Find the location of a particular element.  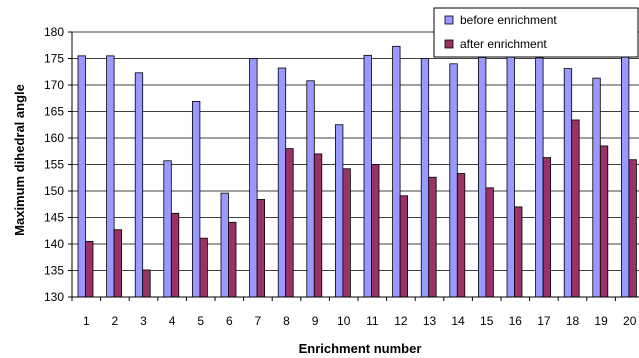

x-tick-label: 19 is located at coordinates (601, 321).